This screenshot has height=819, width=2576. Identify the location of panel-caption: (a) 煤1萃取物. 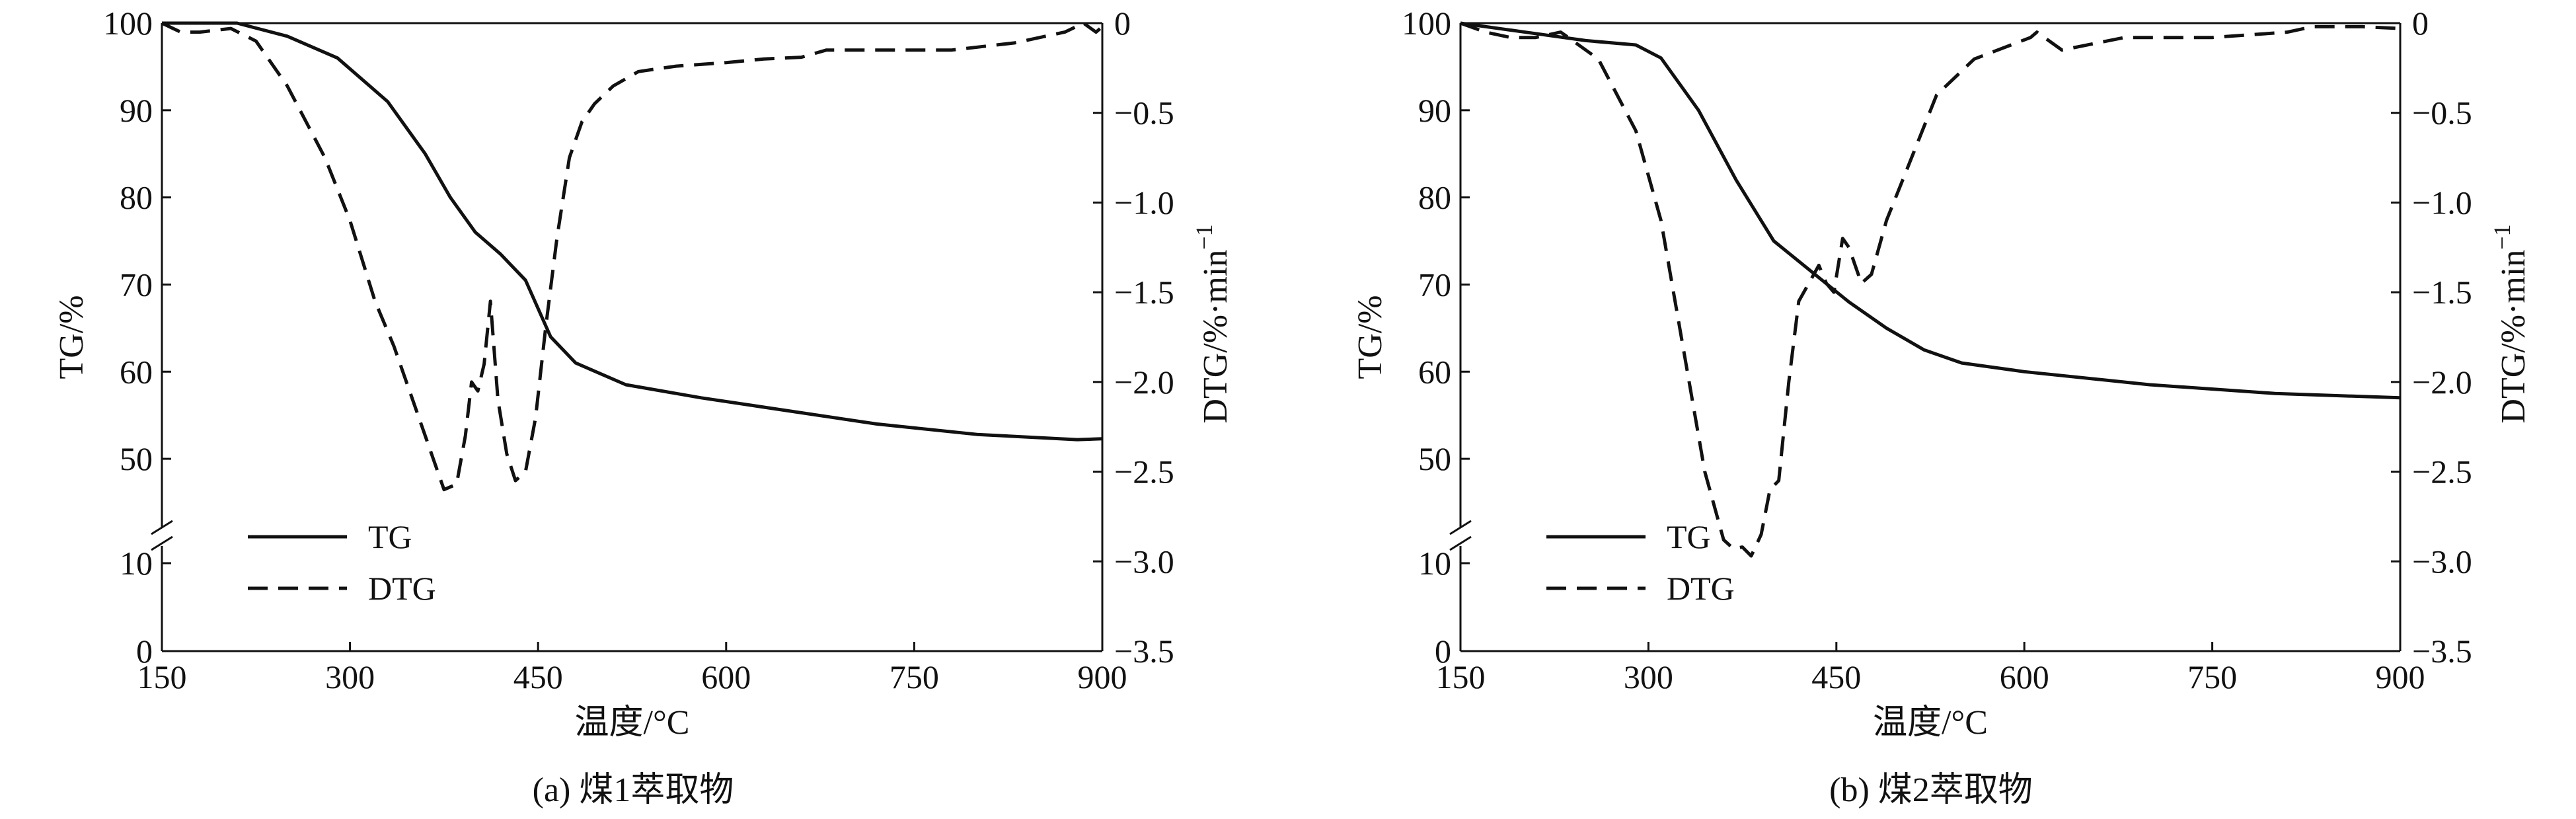
(633, 790).